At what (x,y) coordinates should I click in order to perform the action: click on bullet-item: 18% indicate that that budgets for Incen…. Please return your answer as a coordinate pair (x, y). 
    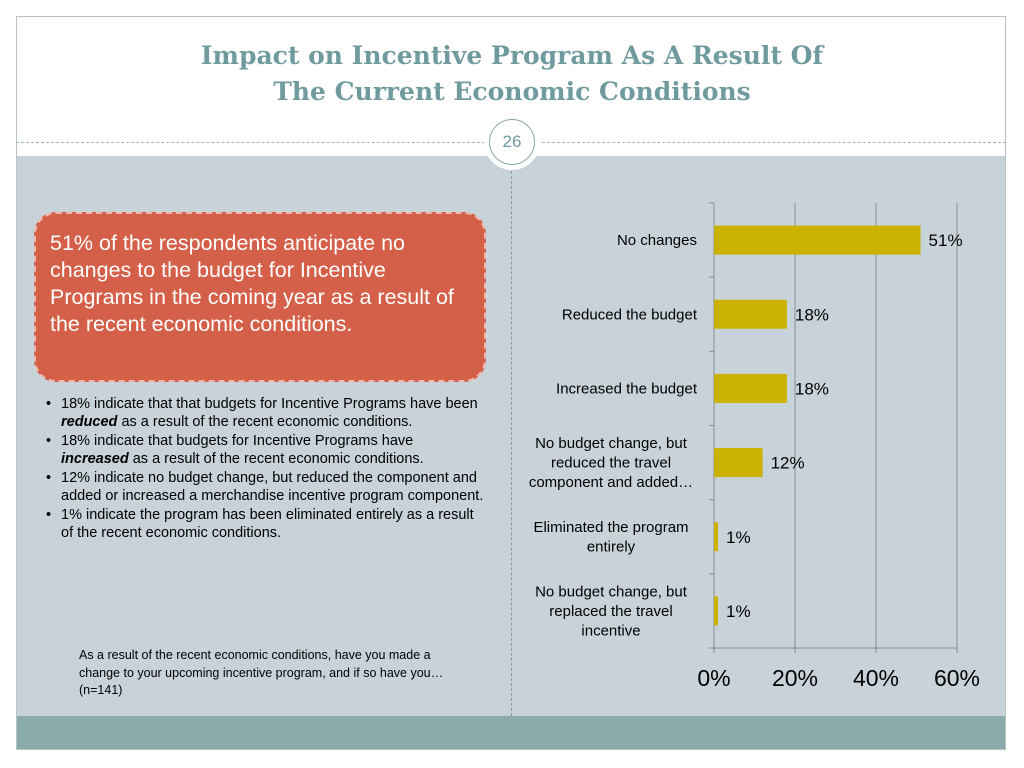
    Looking at the image, I should click on (264, 413).